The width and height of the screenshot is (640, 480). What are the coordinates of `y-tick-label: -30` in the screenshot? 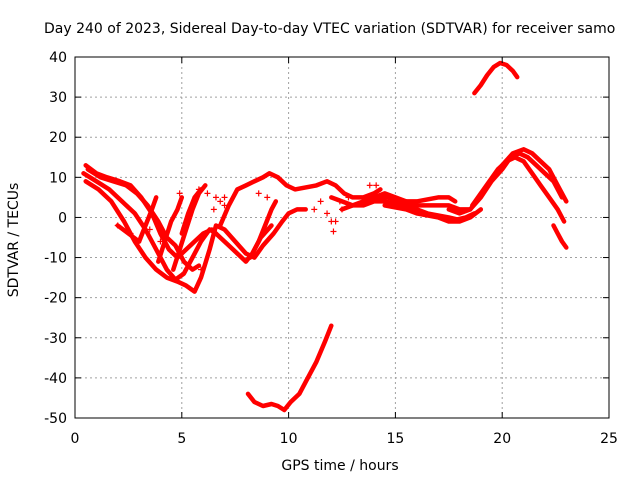 It's located at (55, 339).